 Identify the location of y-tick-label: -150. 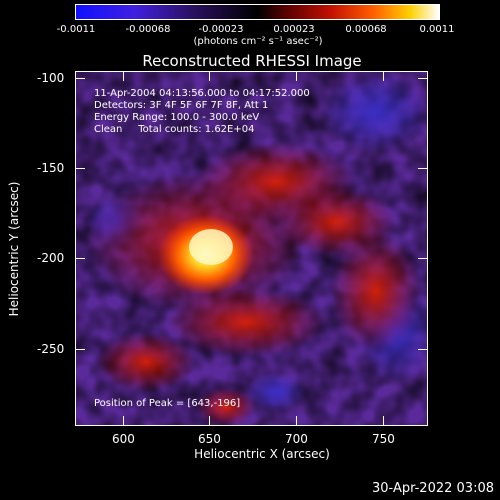
(51, 168).